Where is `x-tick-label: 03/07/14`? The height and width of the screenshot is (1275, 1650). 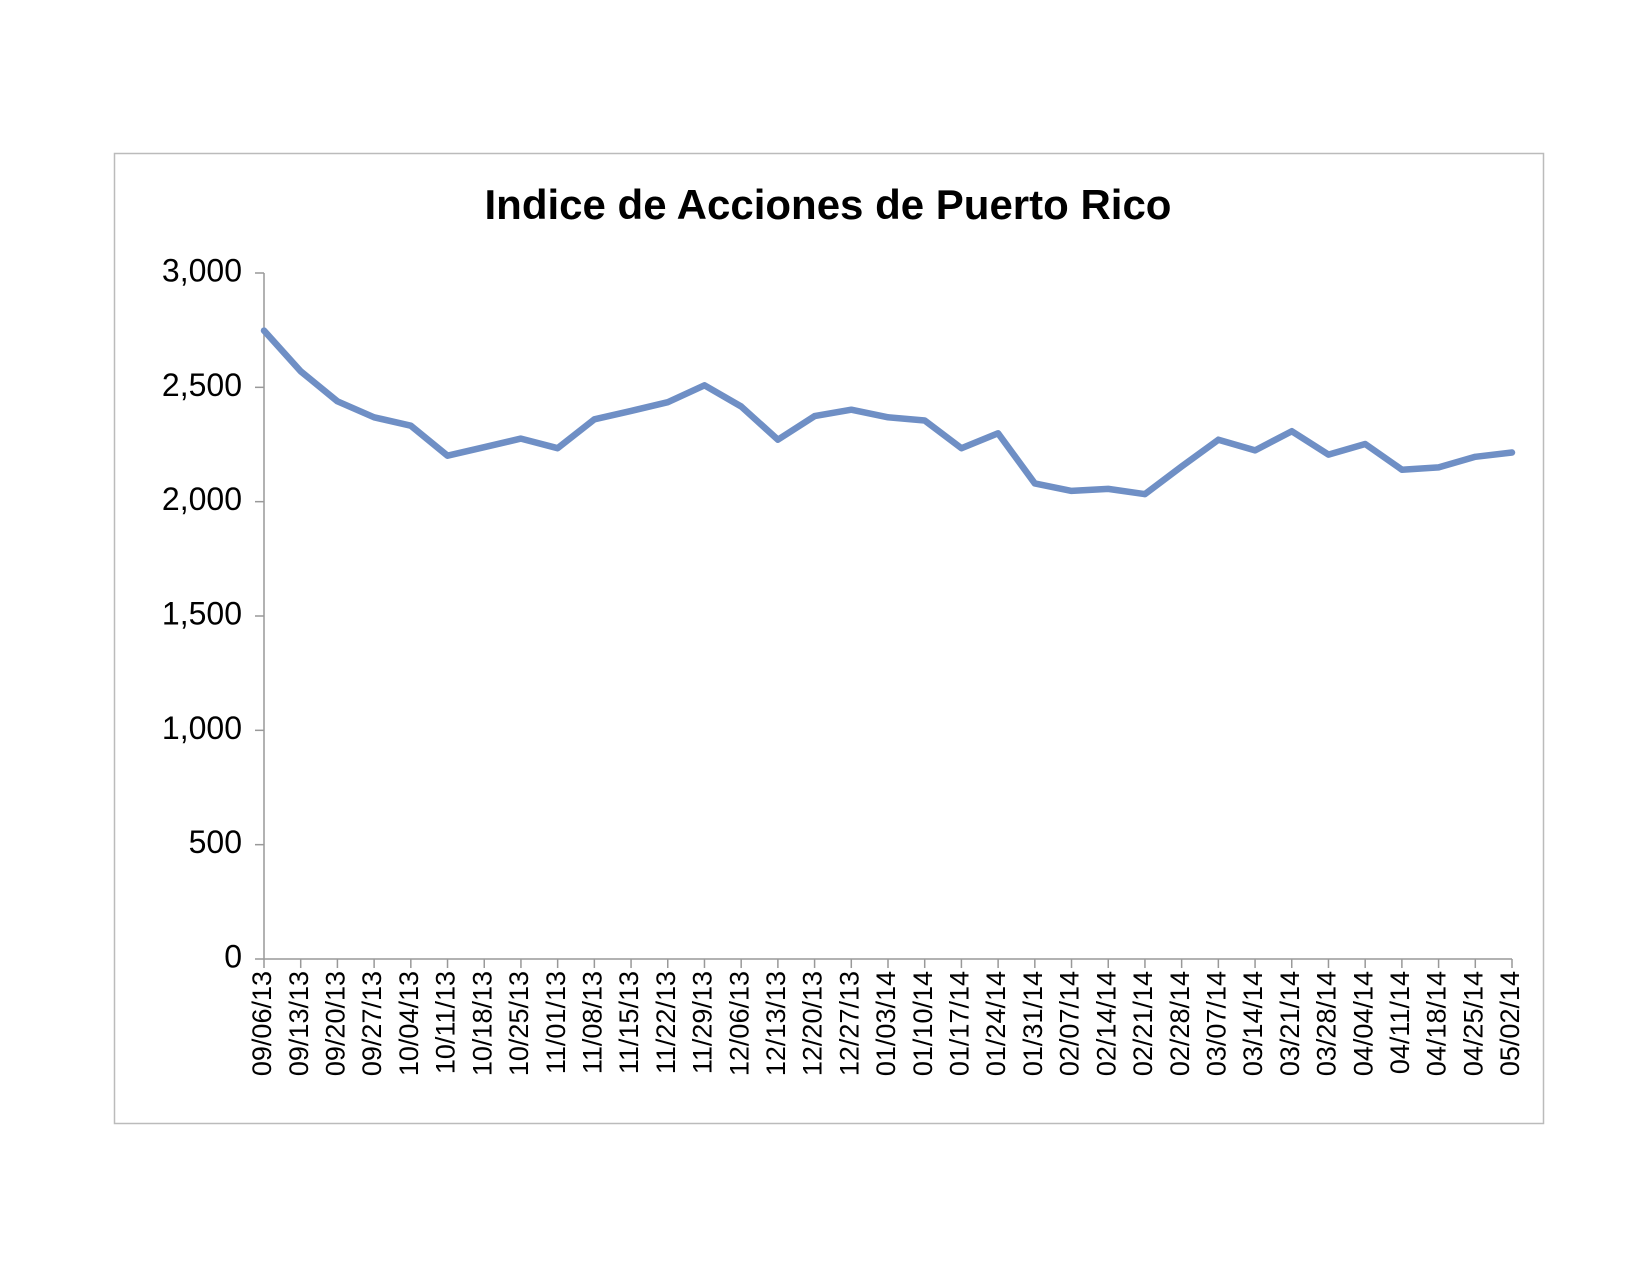 x-tick-label: 03/07/14 is located at coordinates (1216, 1023).